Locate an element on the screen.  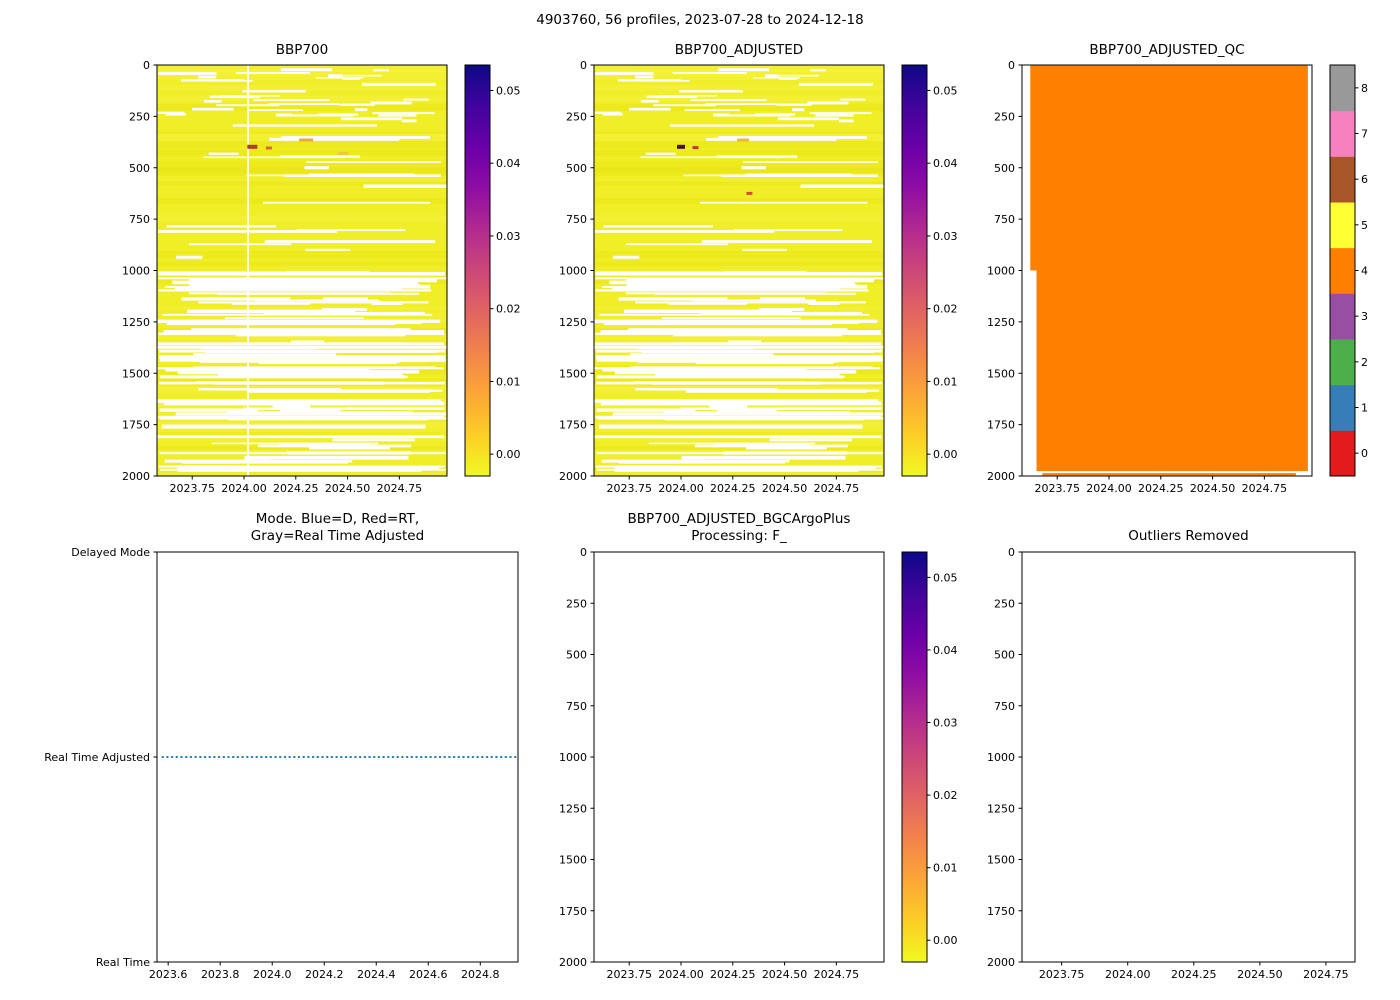
bgcargoplus-x-tick-label: 2024.25 is located at coordinates (733, 974).